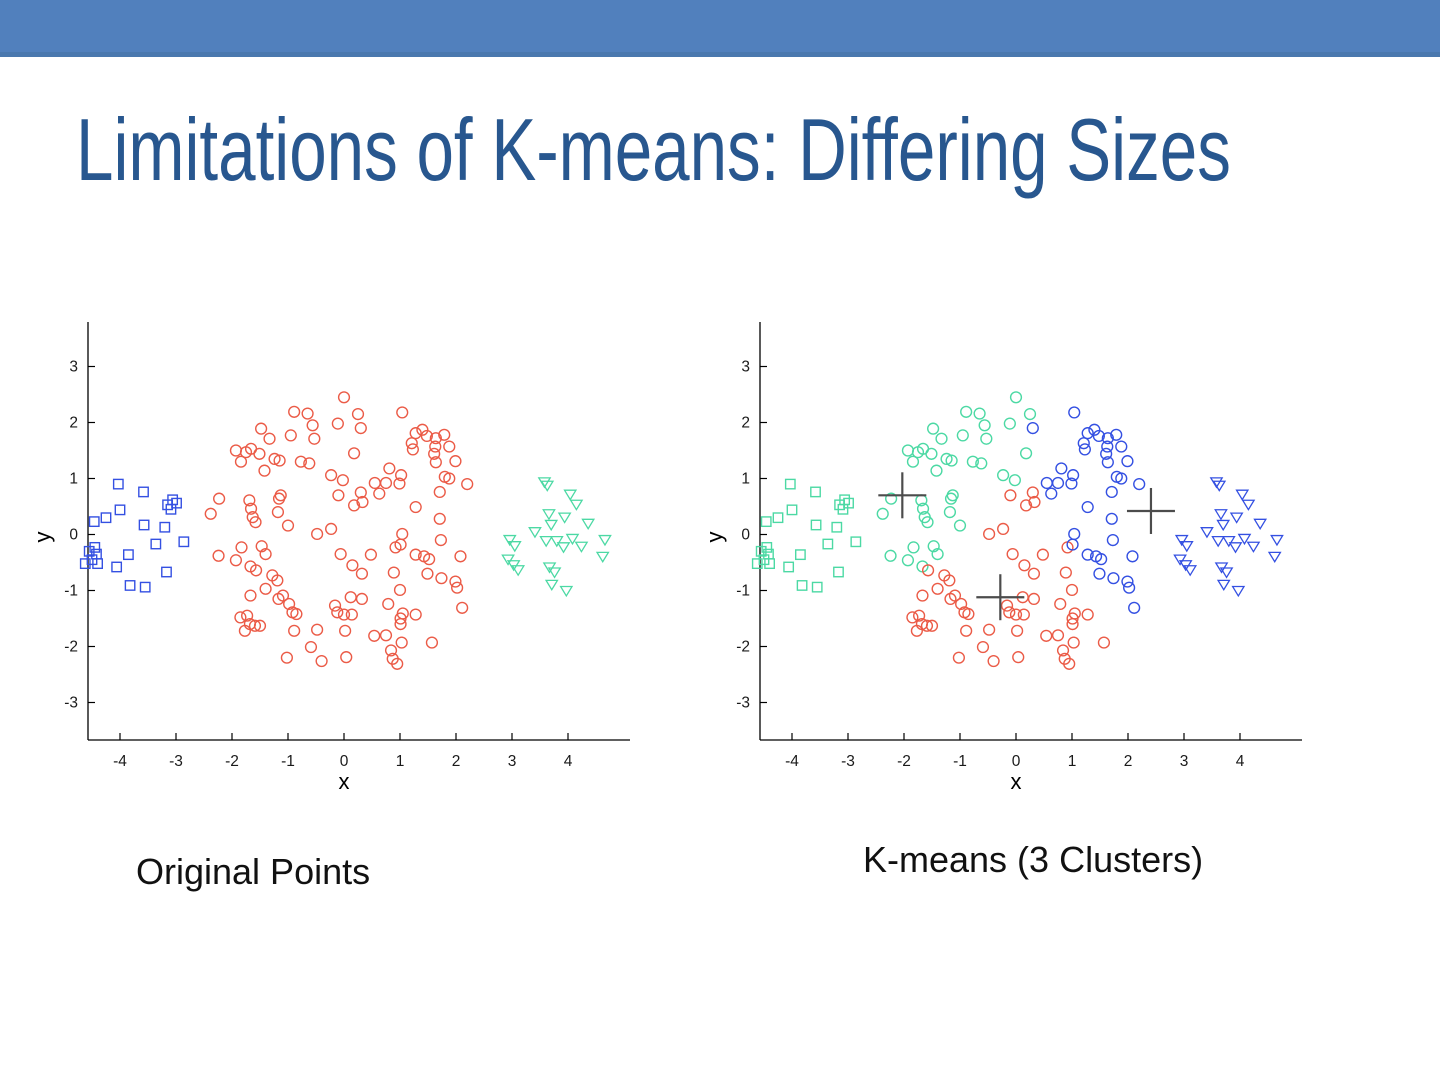 The height and width of the screenshot is (1080, 1440). I want to click on slide-title: Limitations of K-means: Differing Sizes, so click(653, 149).